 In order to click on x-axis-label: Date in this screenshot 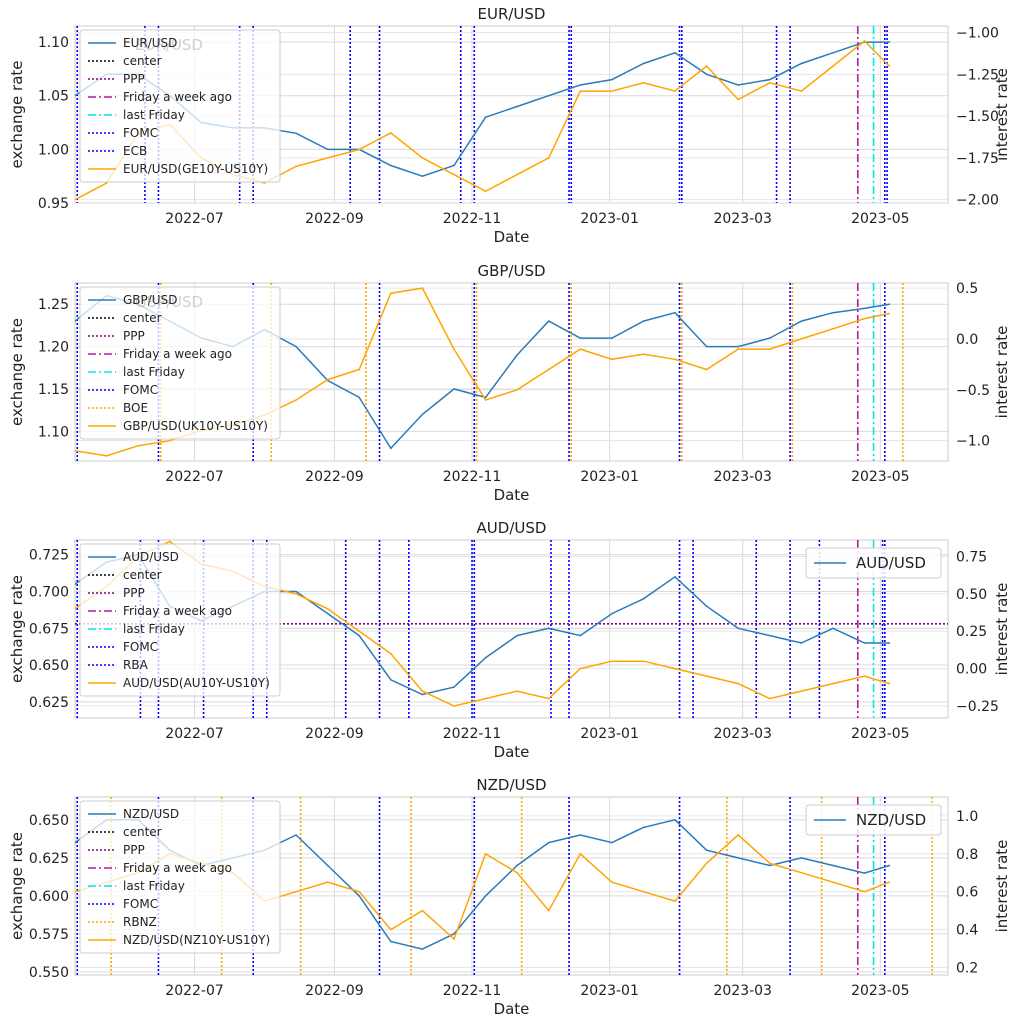, I will do `click(512, 1009)`.